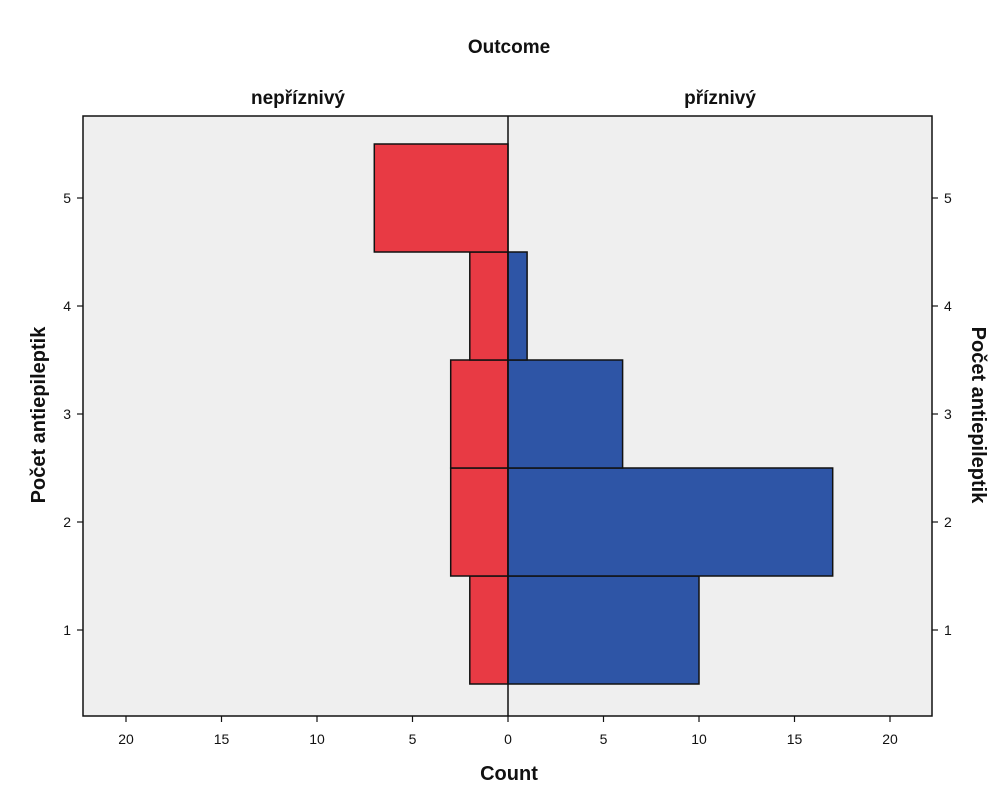 The height and width of the screenshot is (805, 1002). What do you see at coordinates (317, 739) in the screenshot?
I see `x-tick-label-2: 10` at bounding box center [317, 739].